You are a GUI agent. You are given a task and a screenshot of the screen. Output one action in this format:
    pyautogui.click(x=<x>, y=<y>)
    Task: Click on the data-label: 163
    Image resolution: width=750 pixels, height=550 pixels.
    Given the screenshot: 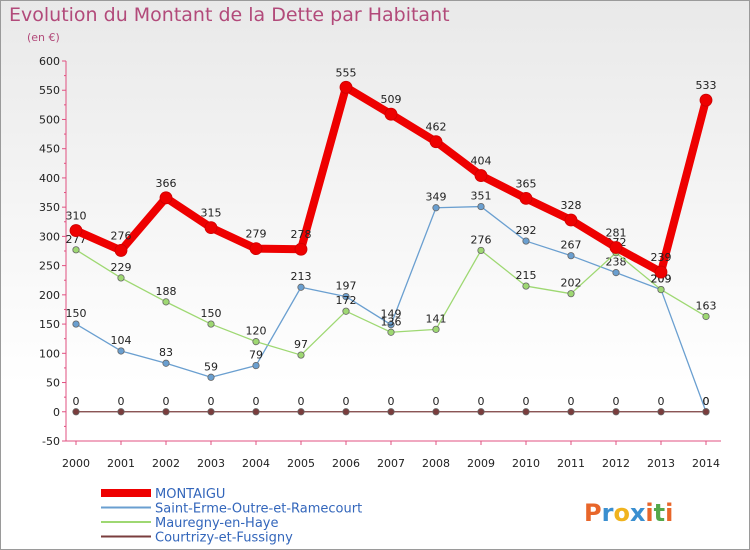 What is the action you would take?
    pyautogui.click(x=706, y=305)
    